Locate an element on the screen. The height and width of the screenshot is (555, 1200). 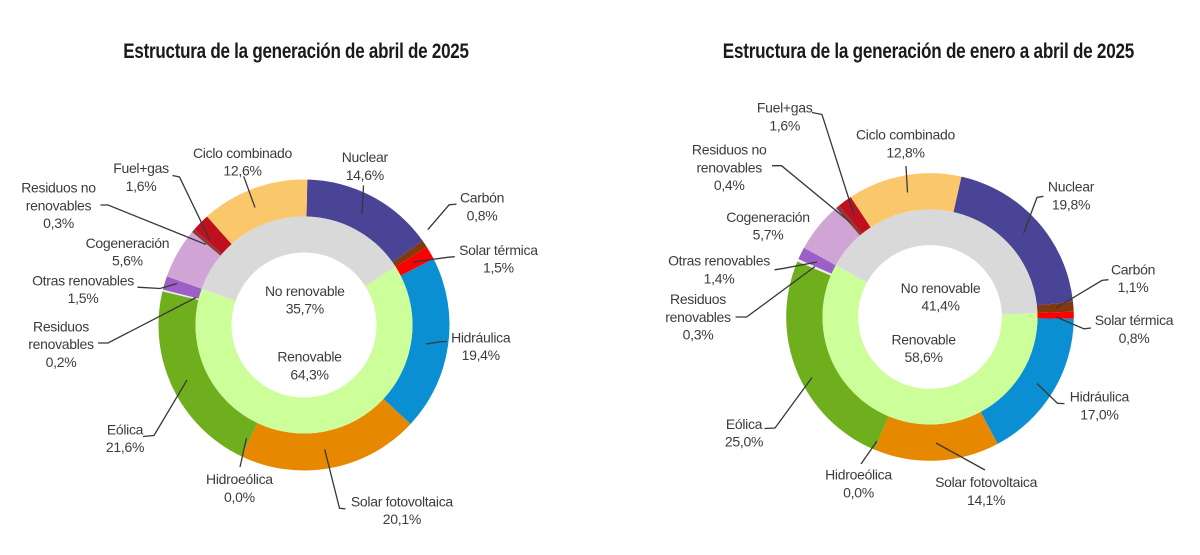
svg-text: 21,6% is located at coordinates (125, 447).